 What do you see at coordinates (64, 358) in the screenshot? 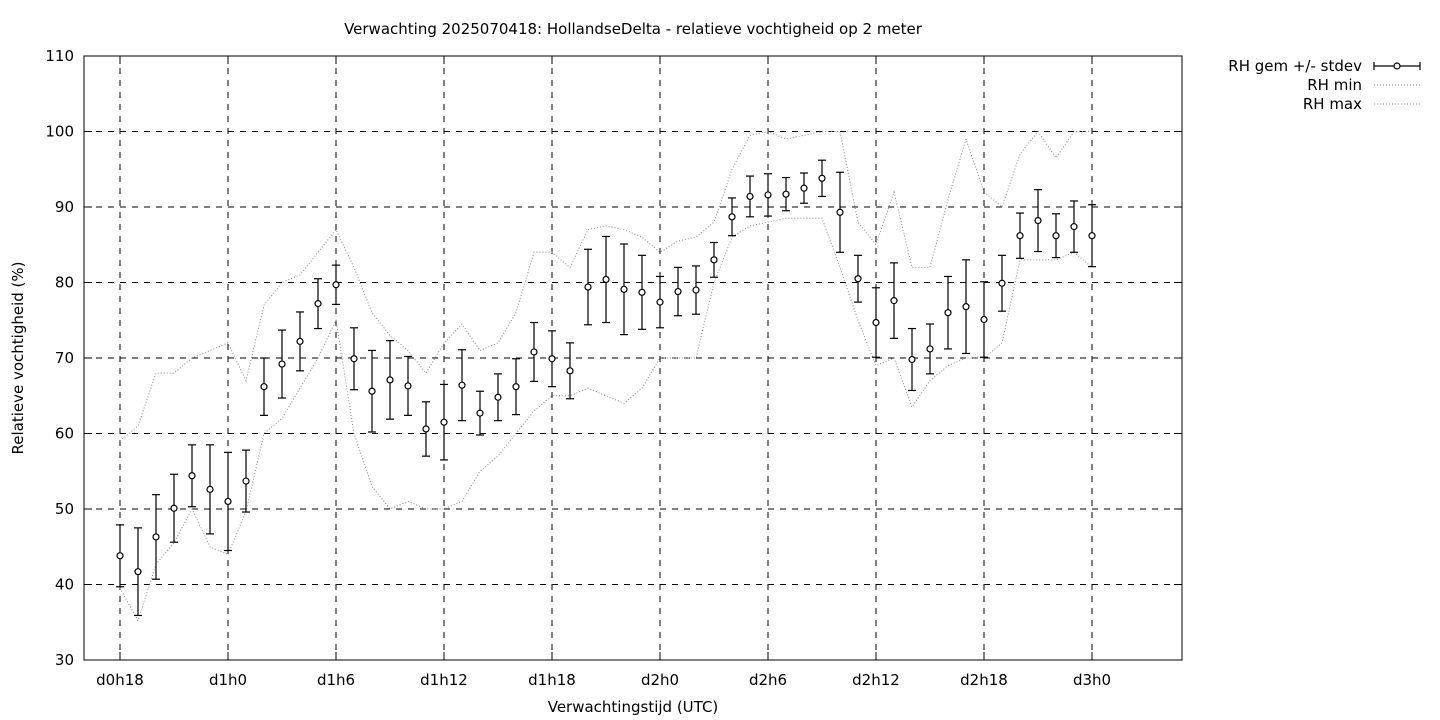
I see `y-tick-label: 70` at bounding box center [64, 358].